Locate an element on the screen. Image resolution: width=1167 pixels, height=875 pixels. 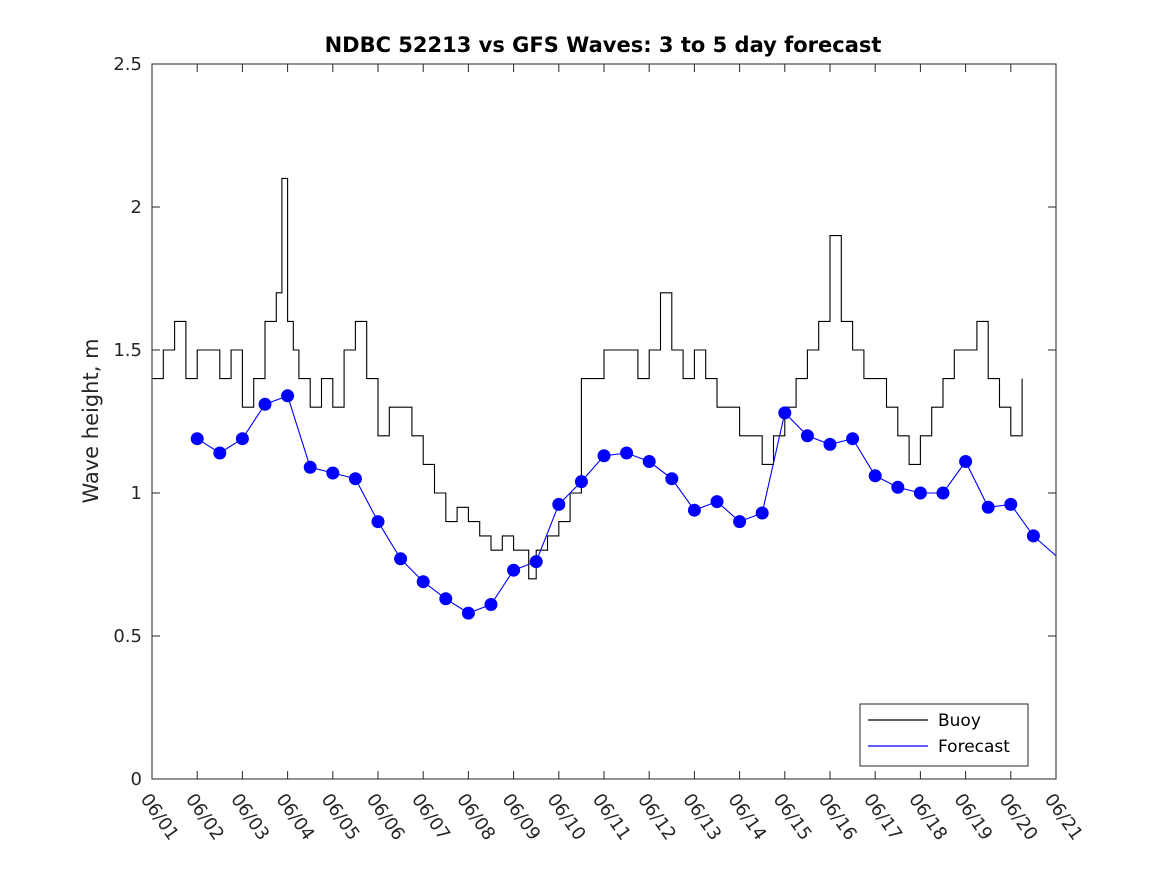
legend-box is located at coordinates (944, 735).